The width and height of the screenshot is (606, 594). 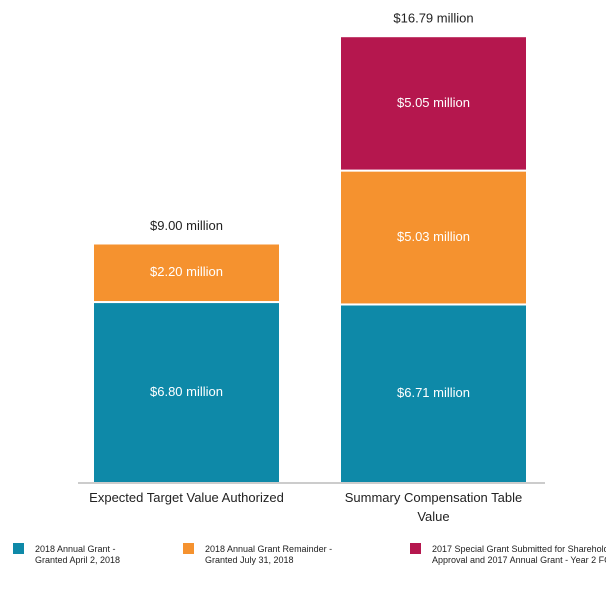 What do you see at coordinates (433, 18) in the screenshot?
I see `total-label: $16.79 million` at bounding box center [433, 18].